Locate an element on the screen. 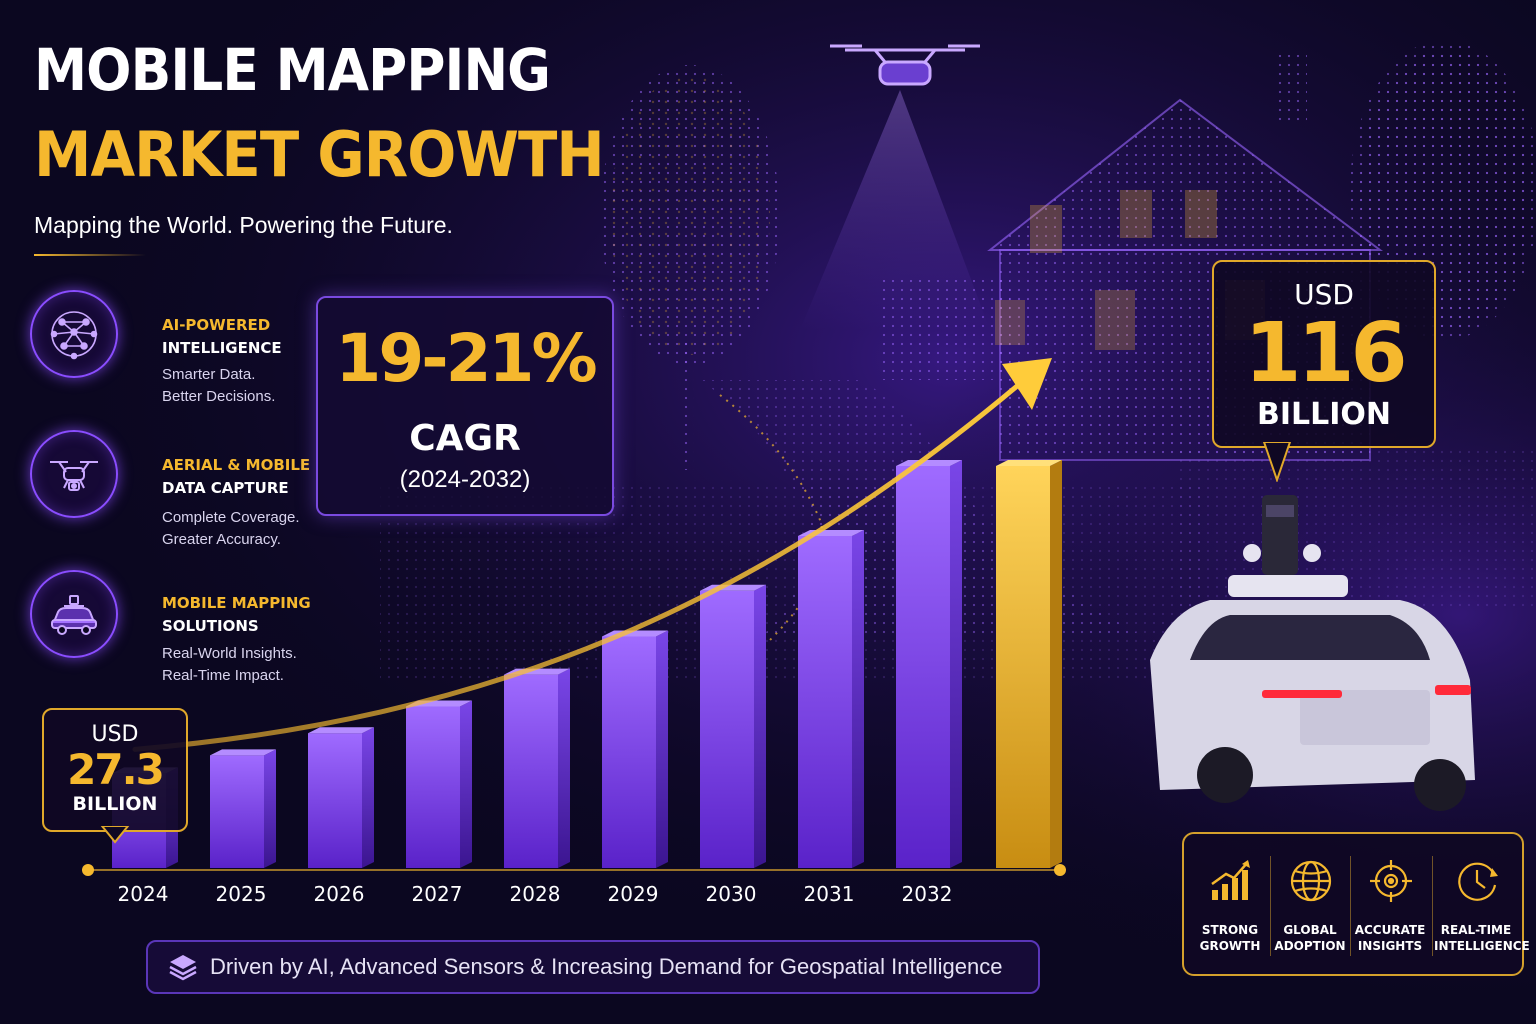 This screenshot has width=1536, height=1024. feature-icon-circle-car is located at coordinates (74, 614).